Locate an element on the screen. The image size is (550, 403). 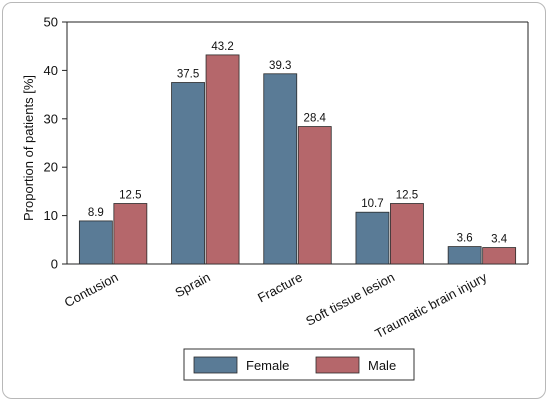
y-tick-label: 30 is located at coordinates (51, 118).